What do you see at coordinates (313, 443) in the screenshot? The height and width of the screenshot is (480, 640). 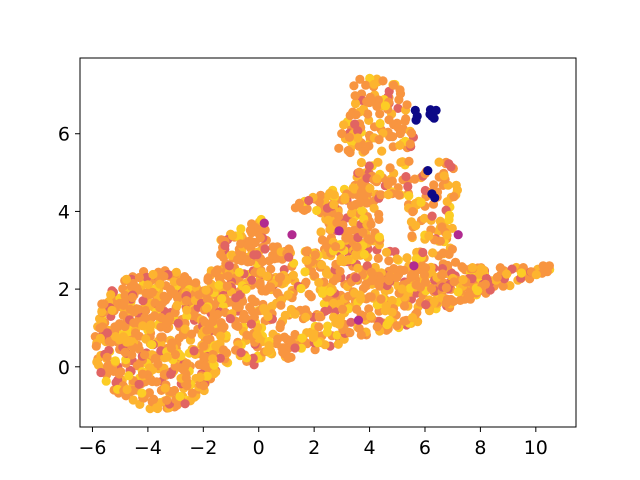 I see `x-axis: −6 −4 −2 0 2 4 6 8 10` at bounding box center [313, 443].